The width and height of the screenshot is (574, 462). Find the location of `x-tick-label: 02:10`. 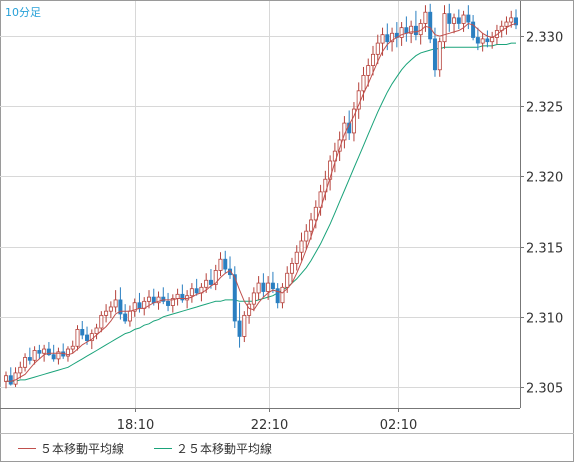

x-tick-label: 02:10 is located at coordinates (398, 425).